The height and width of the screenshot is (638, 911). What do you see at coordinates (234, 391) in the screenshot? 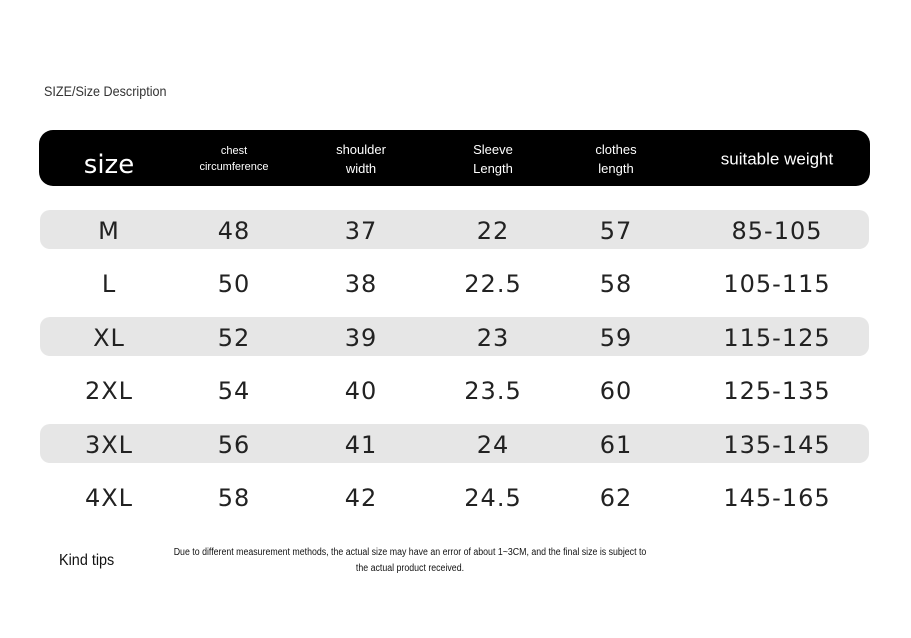
I see `table-cell: 54` at bounding box center [234, 391].